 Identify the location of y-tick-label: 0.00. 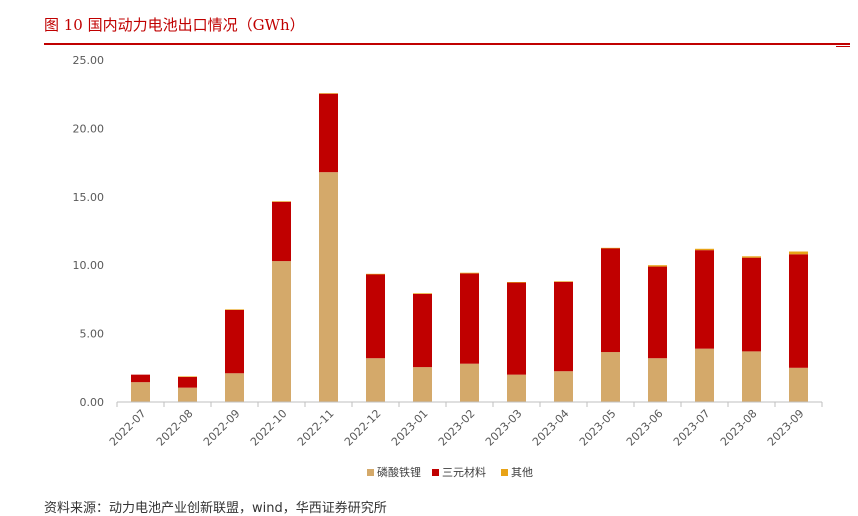
(92, 402).